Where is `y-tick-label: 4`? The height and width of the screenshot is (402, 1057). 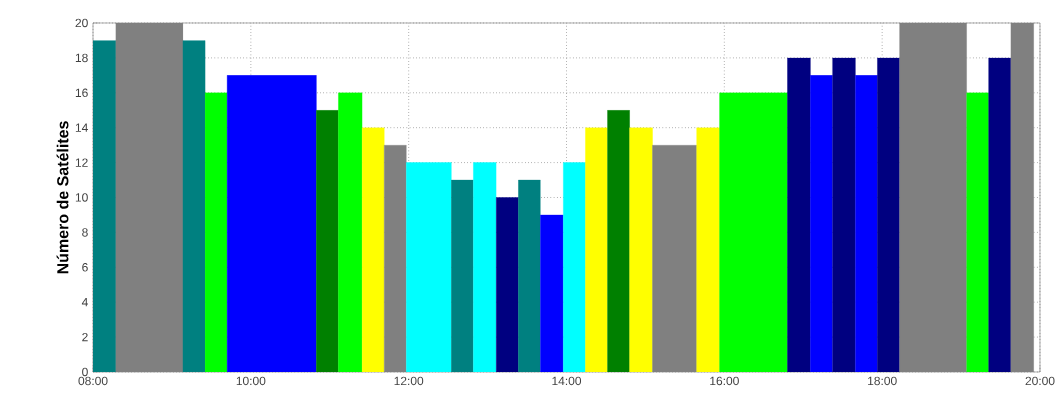 y-tick-label: 4 is located at coordinates (84, 302).